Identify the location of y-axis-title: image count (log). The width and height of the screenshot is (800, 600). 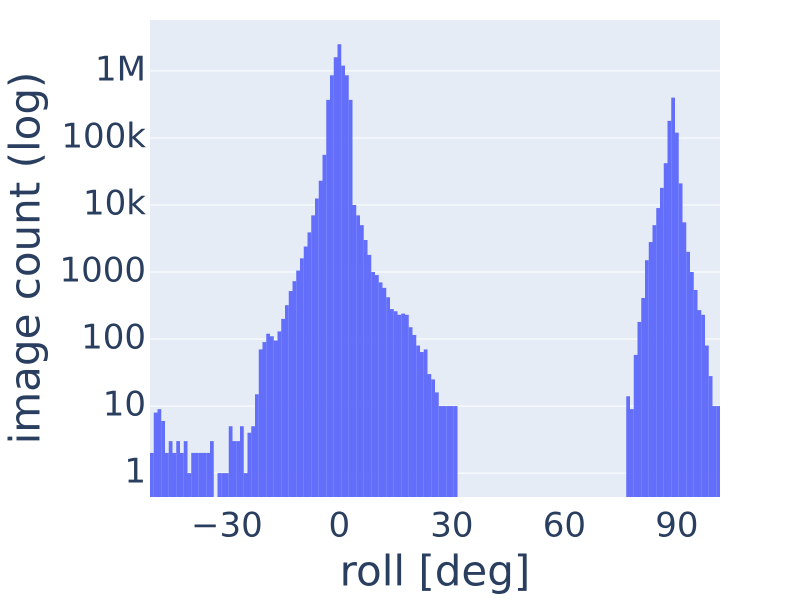
(25, 258).